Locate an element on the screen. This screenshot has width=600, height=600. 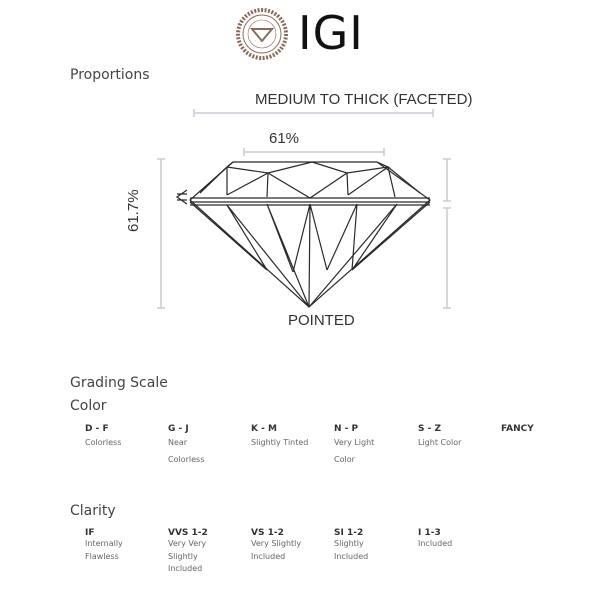
grade-code: VVS 1-2 is located at coordinates (188, 533).